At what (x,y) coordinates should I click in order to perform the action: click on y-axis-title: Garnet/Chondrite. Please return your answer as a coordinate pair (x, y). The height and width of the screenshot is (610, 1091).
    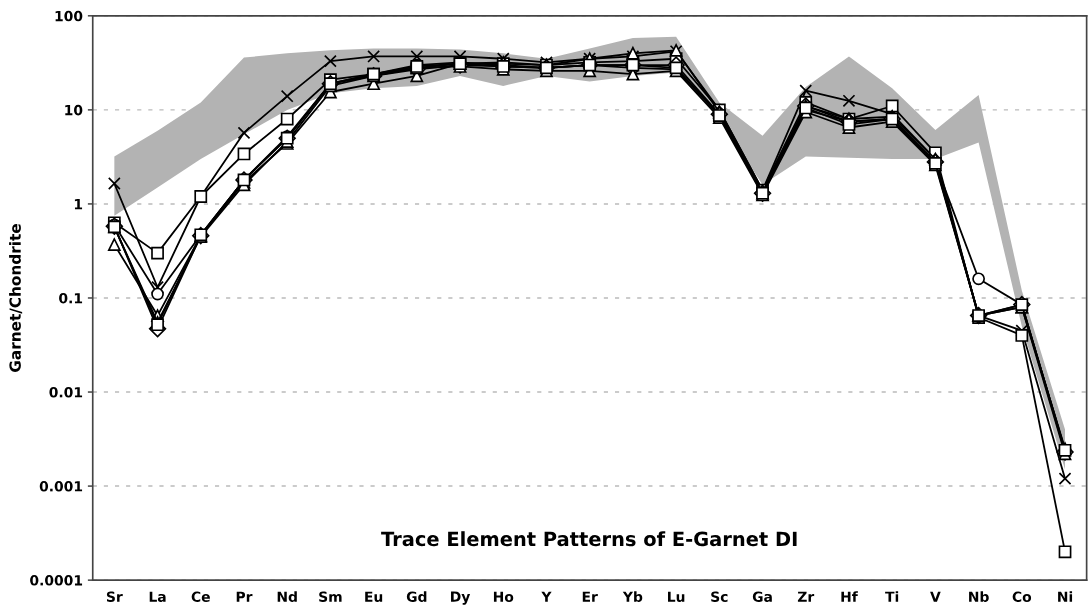
    Looking at the image, I should click on (16, 298).